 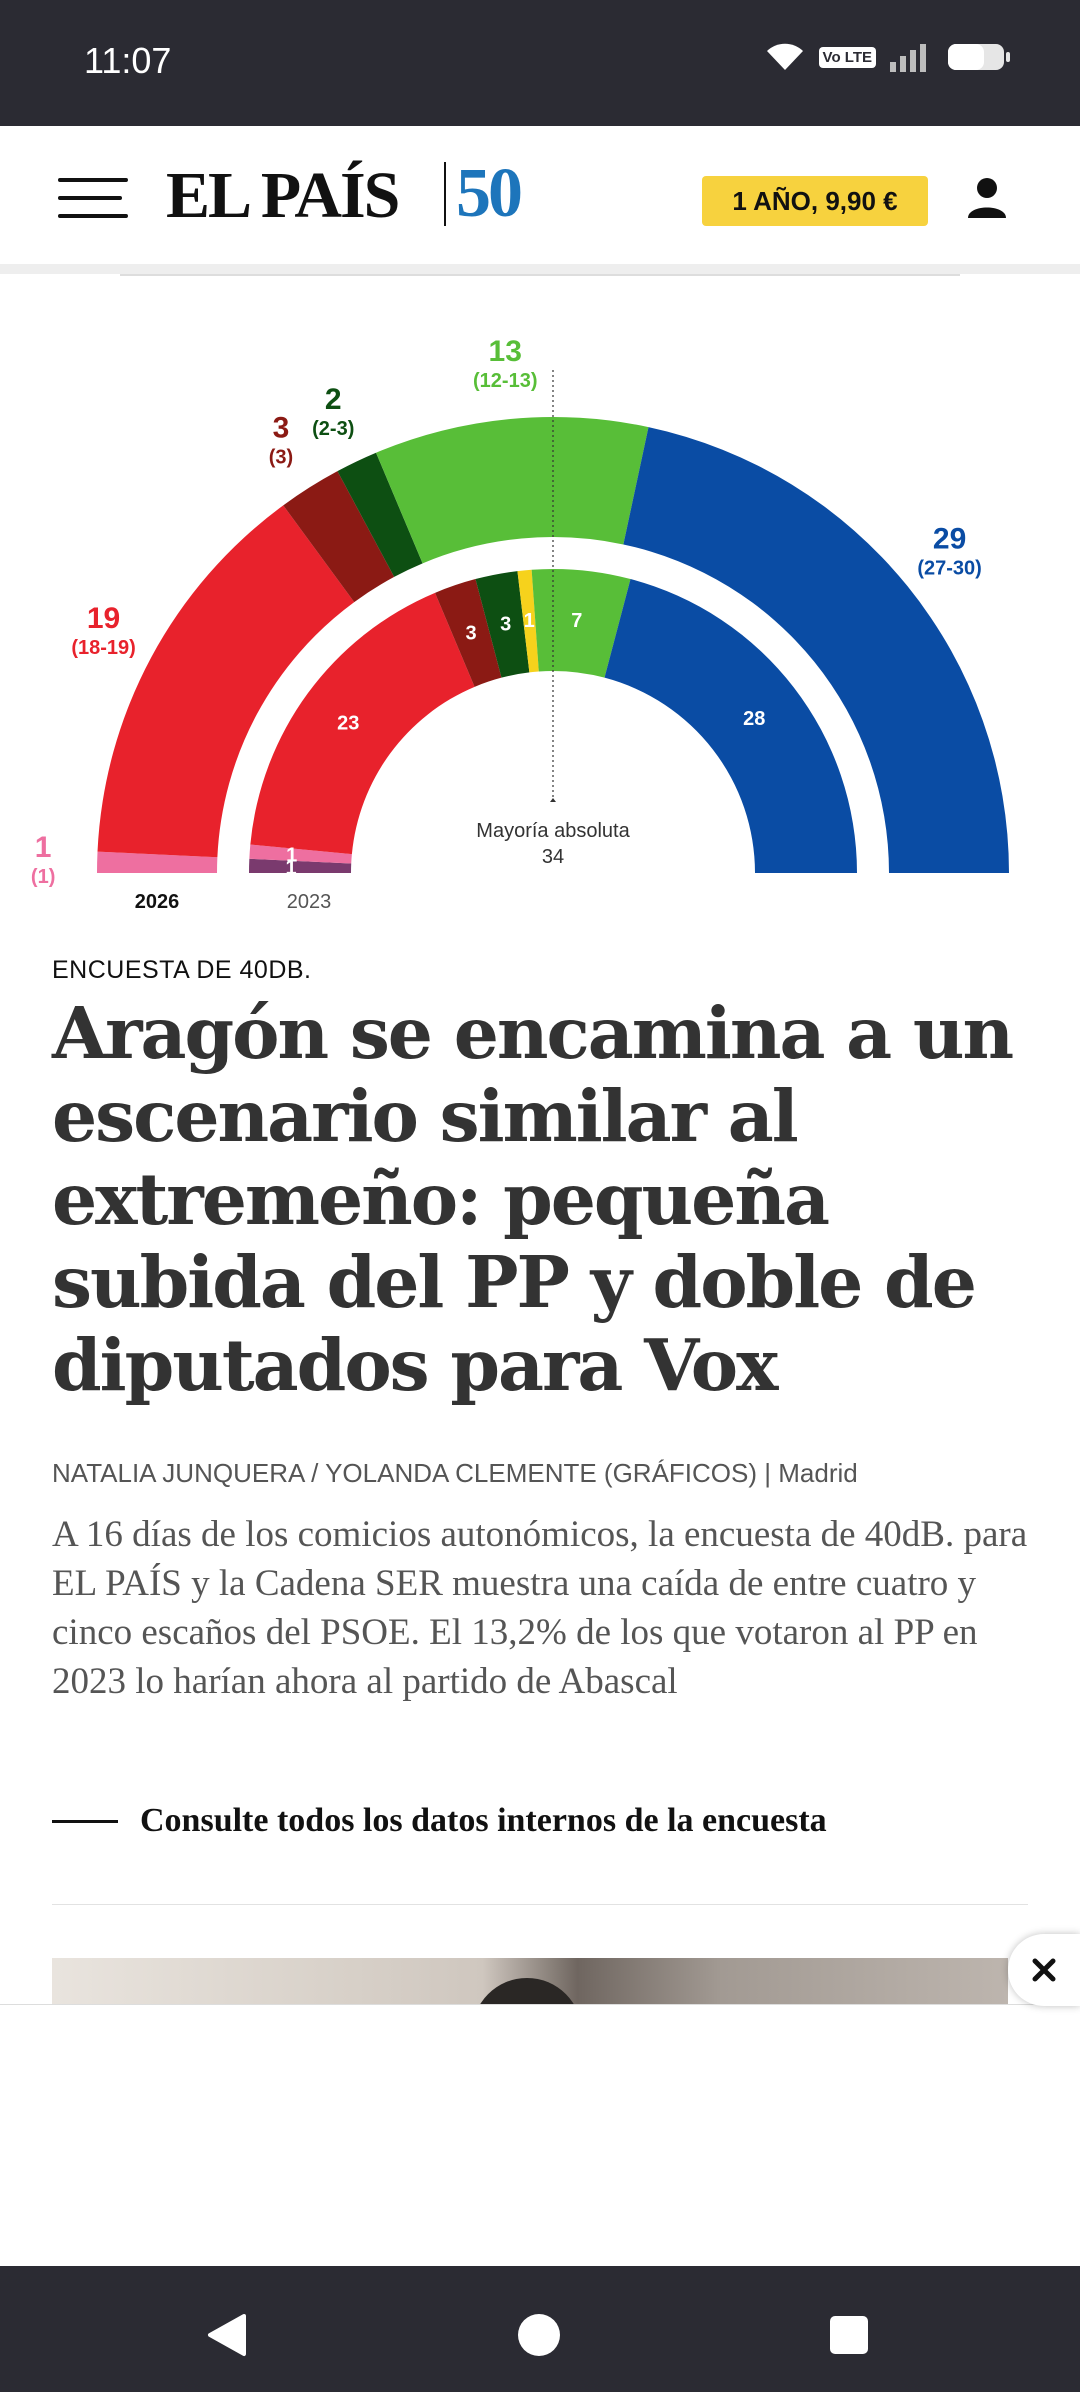 I want to click on outer-range-label-3: (2-3), so click(x=333, y=429).